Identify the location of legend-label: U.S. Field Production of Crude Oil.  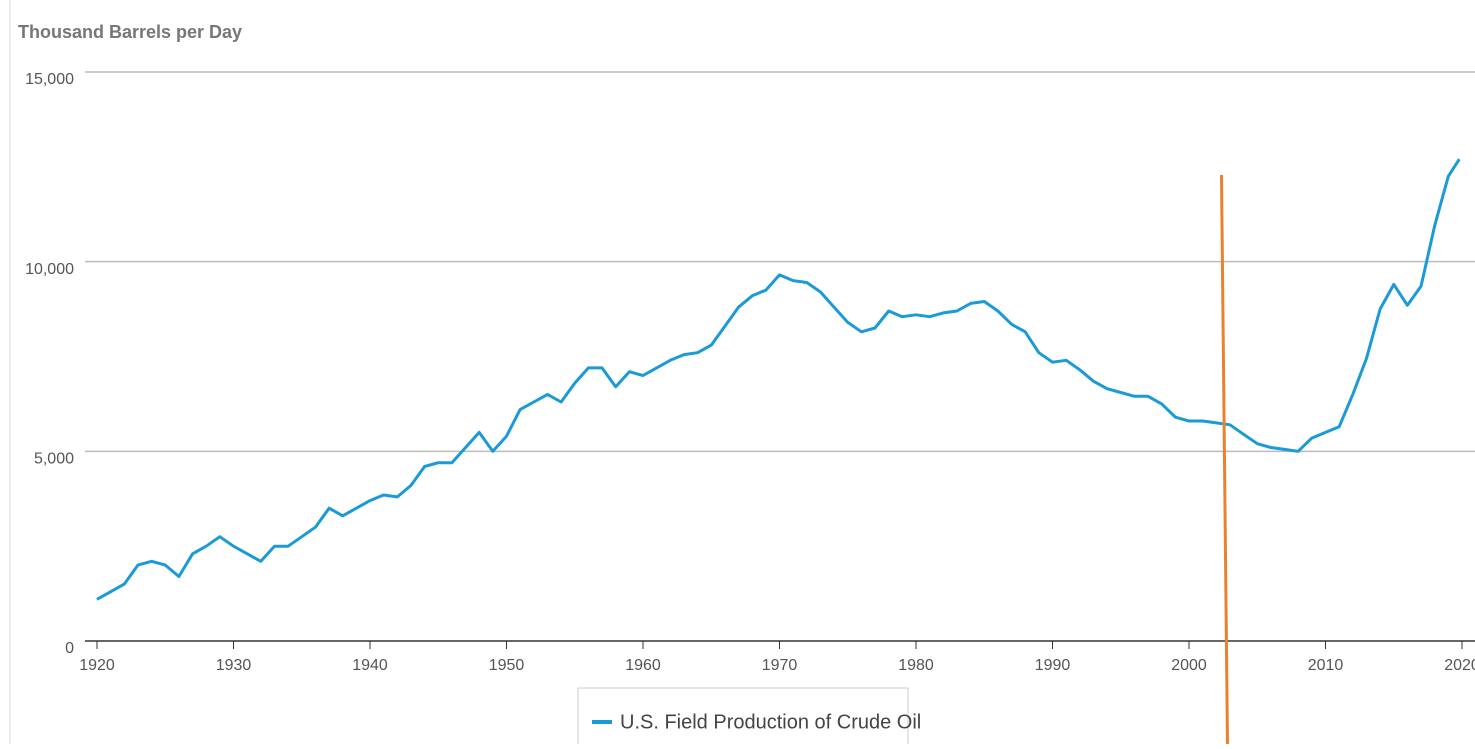
(770, 722).